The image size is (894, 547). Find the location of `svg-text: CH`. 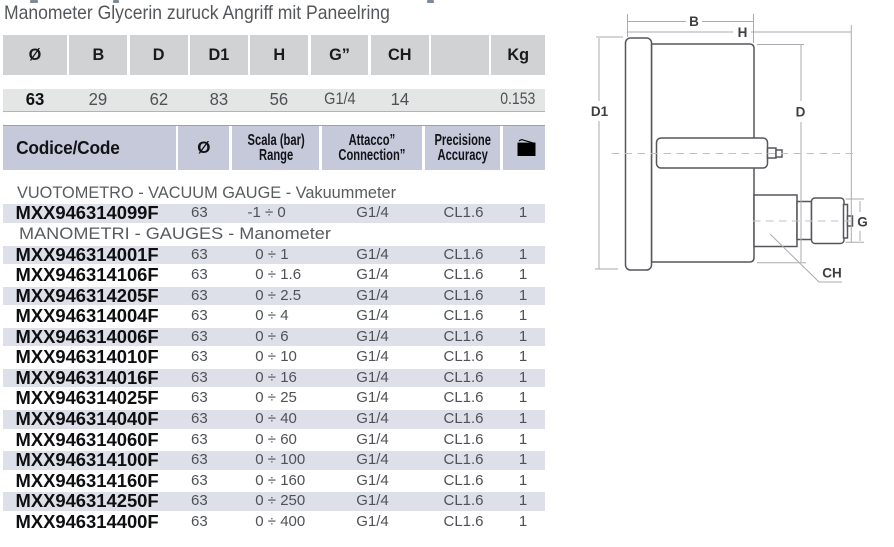

svg-text: CH is located at coordinates (832, 273).